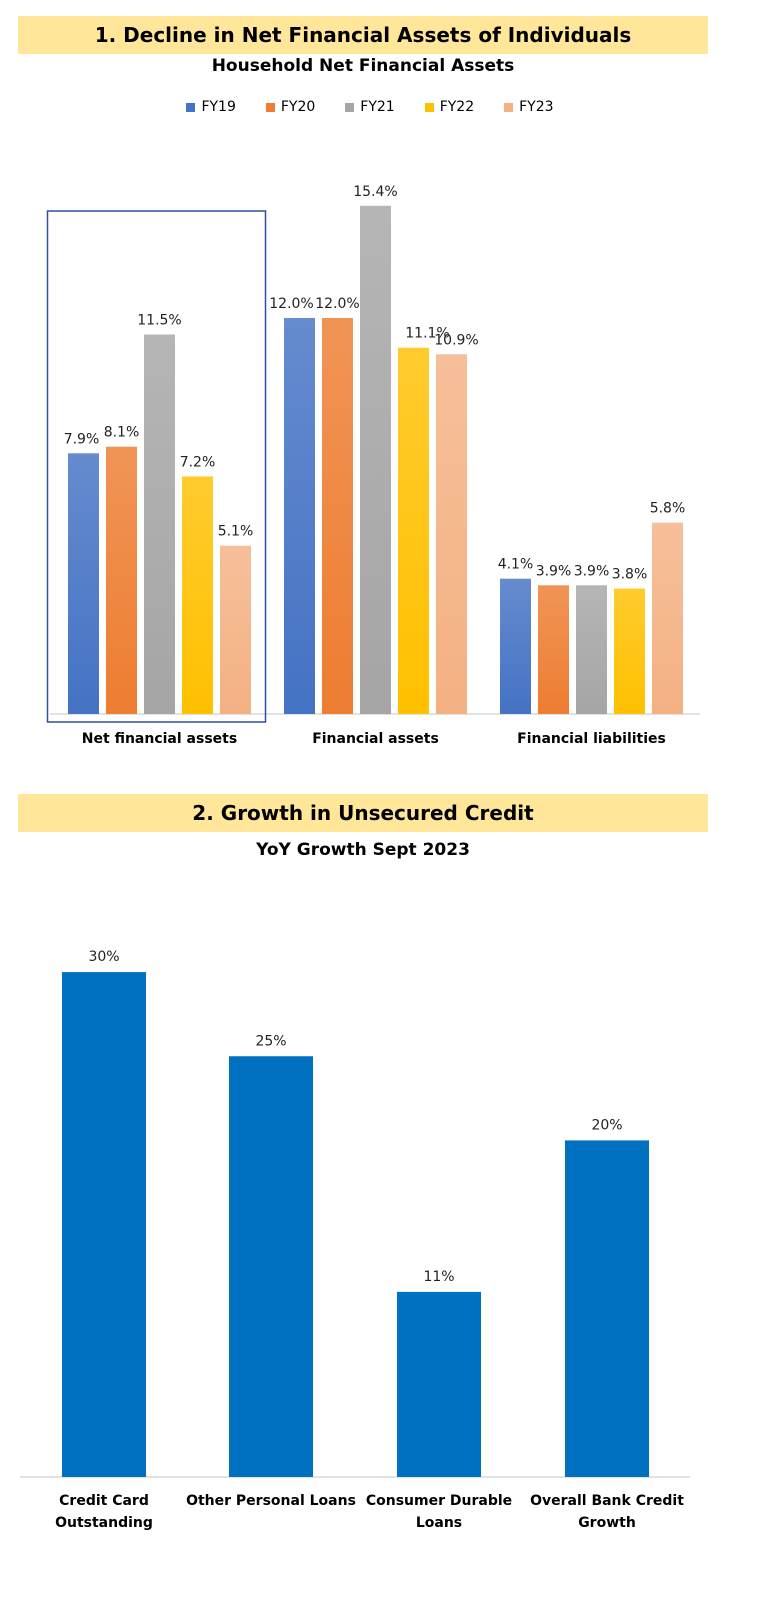 The image size is (766, 1612). Describe the element at coordinates (363, 850) in the screenshot. I see `chart2-title: YoY Growth Sept 2023` at that location.